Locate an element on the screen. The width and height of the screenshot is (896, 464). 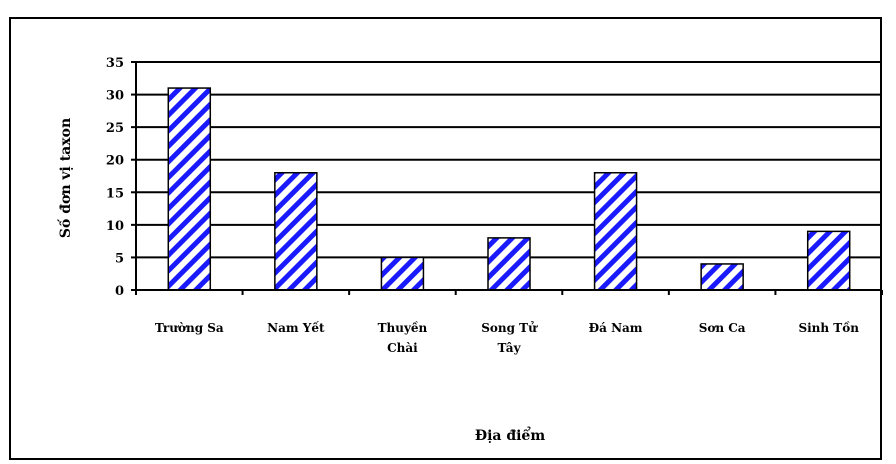
x-category-label: Trường Sa is located at coordinates (189, 328).